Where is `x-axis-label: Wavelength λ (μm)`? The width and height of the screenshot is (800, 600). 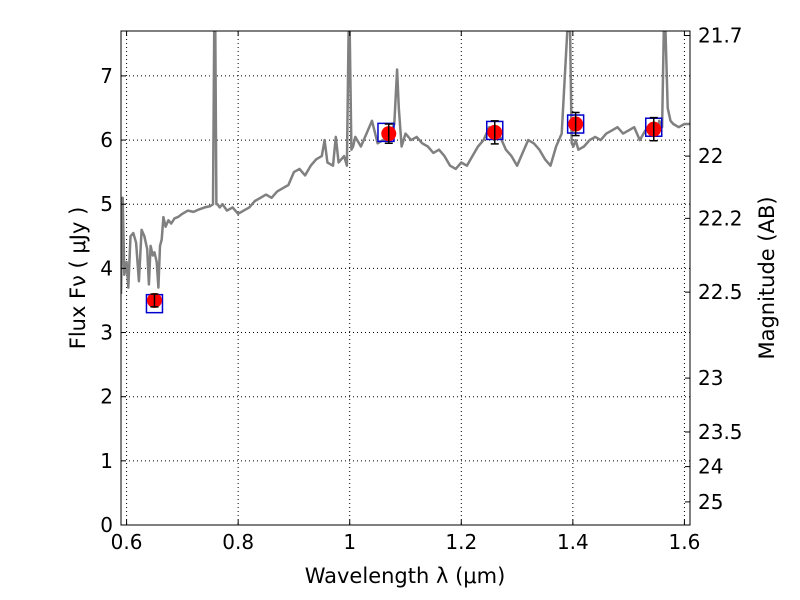
x-axis-label: Wavelength λ (μm) is located at coordinates (405, 576).